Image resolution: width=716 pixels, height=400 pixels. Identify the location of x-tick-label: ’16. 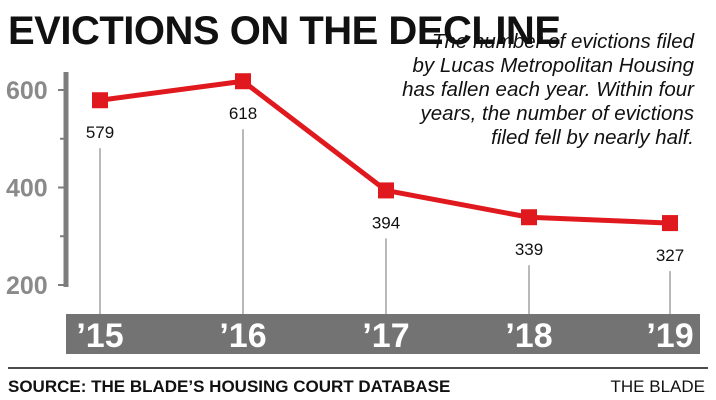
(242, 336).